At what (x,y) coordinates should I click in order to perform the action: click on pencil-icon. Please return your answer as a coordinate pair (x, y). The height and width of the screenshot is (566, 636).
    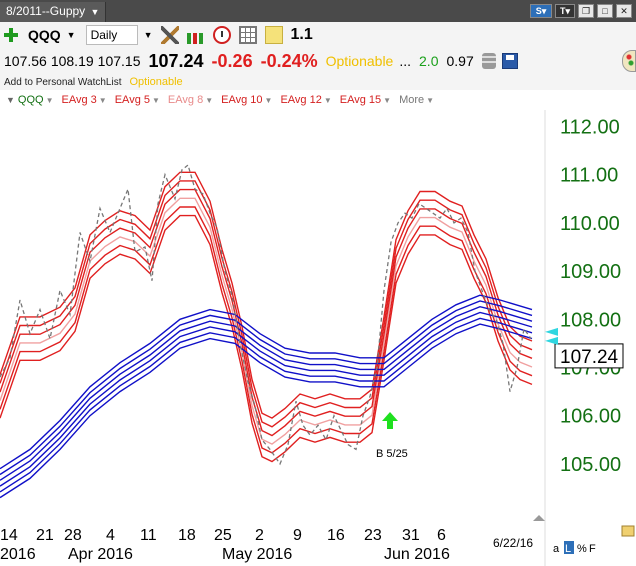
    Looking at the image, I should click on (628, 531).